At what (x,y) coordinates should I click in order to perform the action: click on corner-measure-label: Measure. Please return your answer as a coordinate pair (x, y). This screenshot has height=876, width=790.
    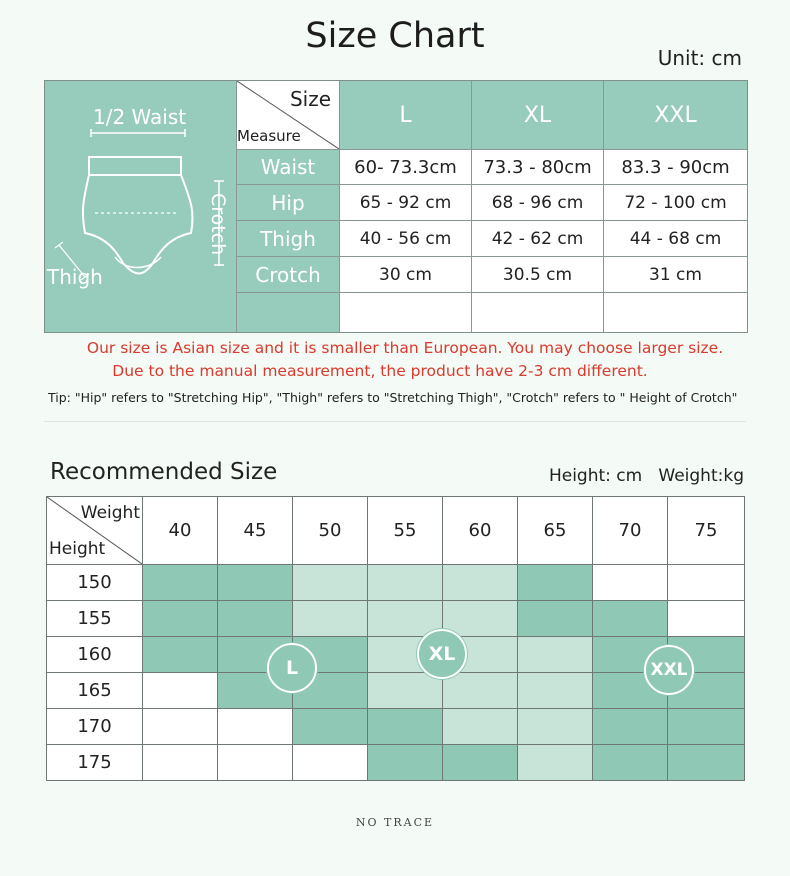
    Looking at the image, I should click on (269, 136).